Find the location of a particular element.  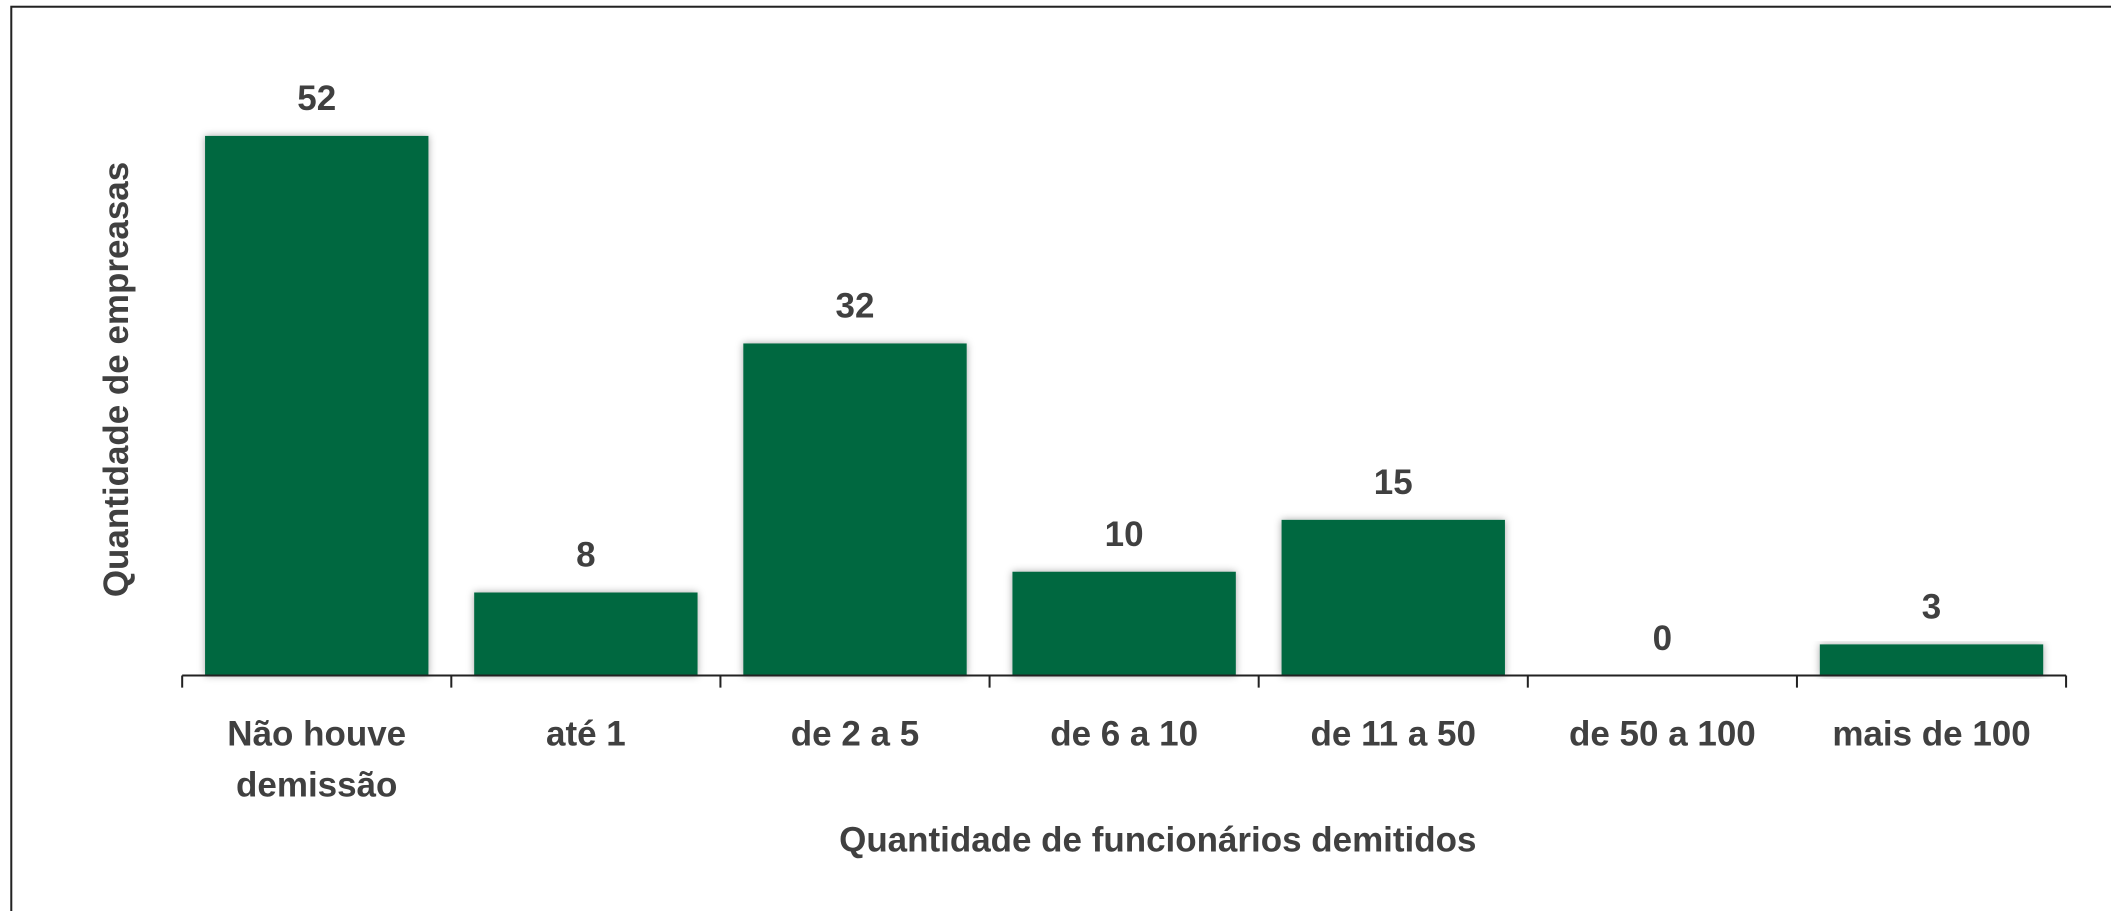

x-tick-label: de 6 a 10 is located at coordinates (1124, 733).